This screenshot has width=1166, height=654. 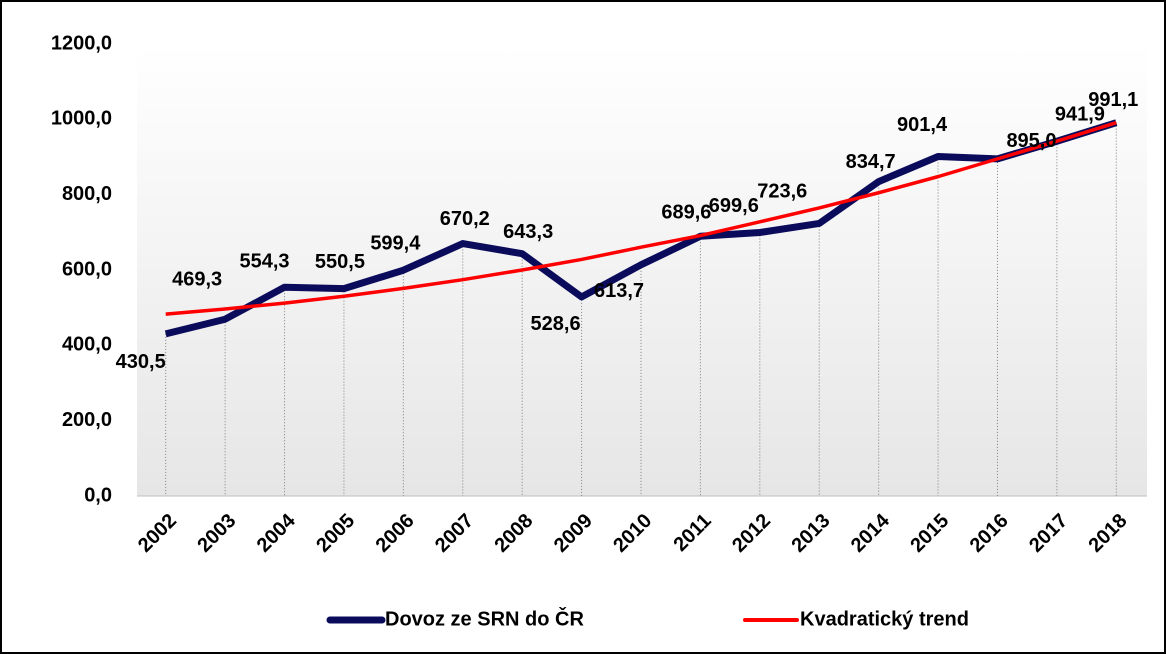 What do you see at coordinates (98, 495) in the screenshot?
I see `y-tick-label: 0,0` at bounding box center [98, 495].